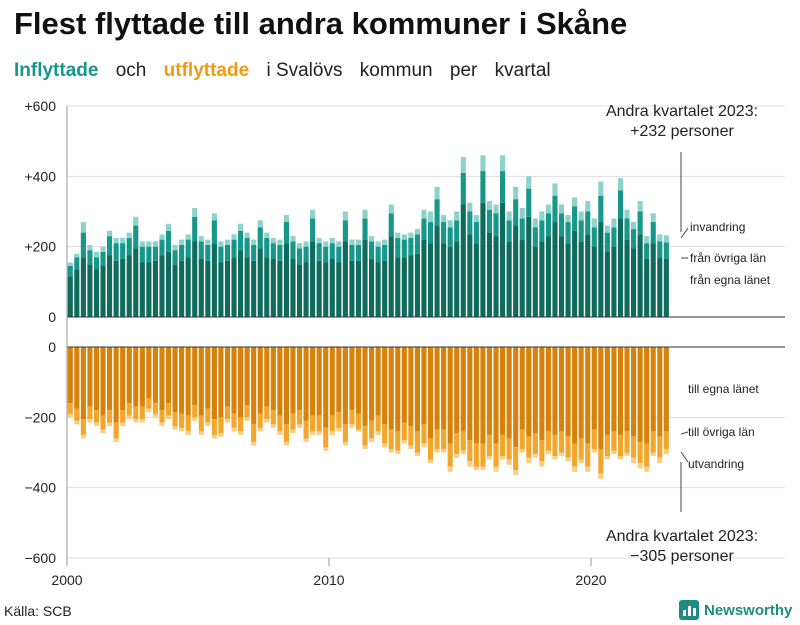 This screenshot has width=800, height=625. I want to click on annotation-in-line1: Andra kvartalet 2023:, so click(682, 111).